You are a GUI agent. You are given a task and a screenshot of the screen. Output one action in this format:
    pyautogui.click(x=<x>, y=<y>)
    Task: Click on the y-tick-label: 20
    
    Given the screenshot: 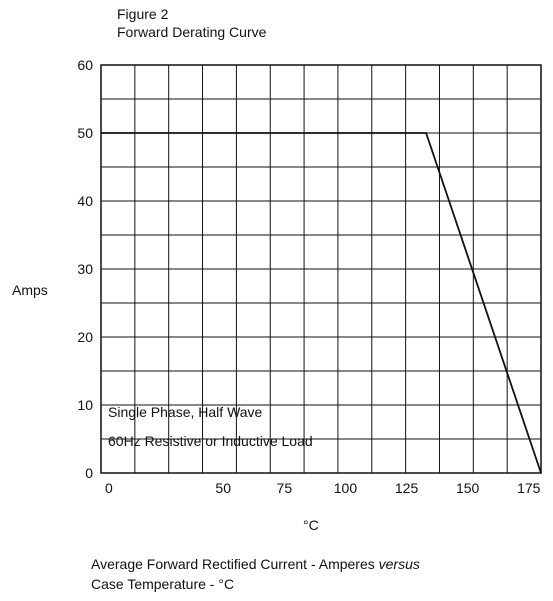 What is the action you would take?
    pyautogui.click(x=85, y=337)
    